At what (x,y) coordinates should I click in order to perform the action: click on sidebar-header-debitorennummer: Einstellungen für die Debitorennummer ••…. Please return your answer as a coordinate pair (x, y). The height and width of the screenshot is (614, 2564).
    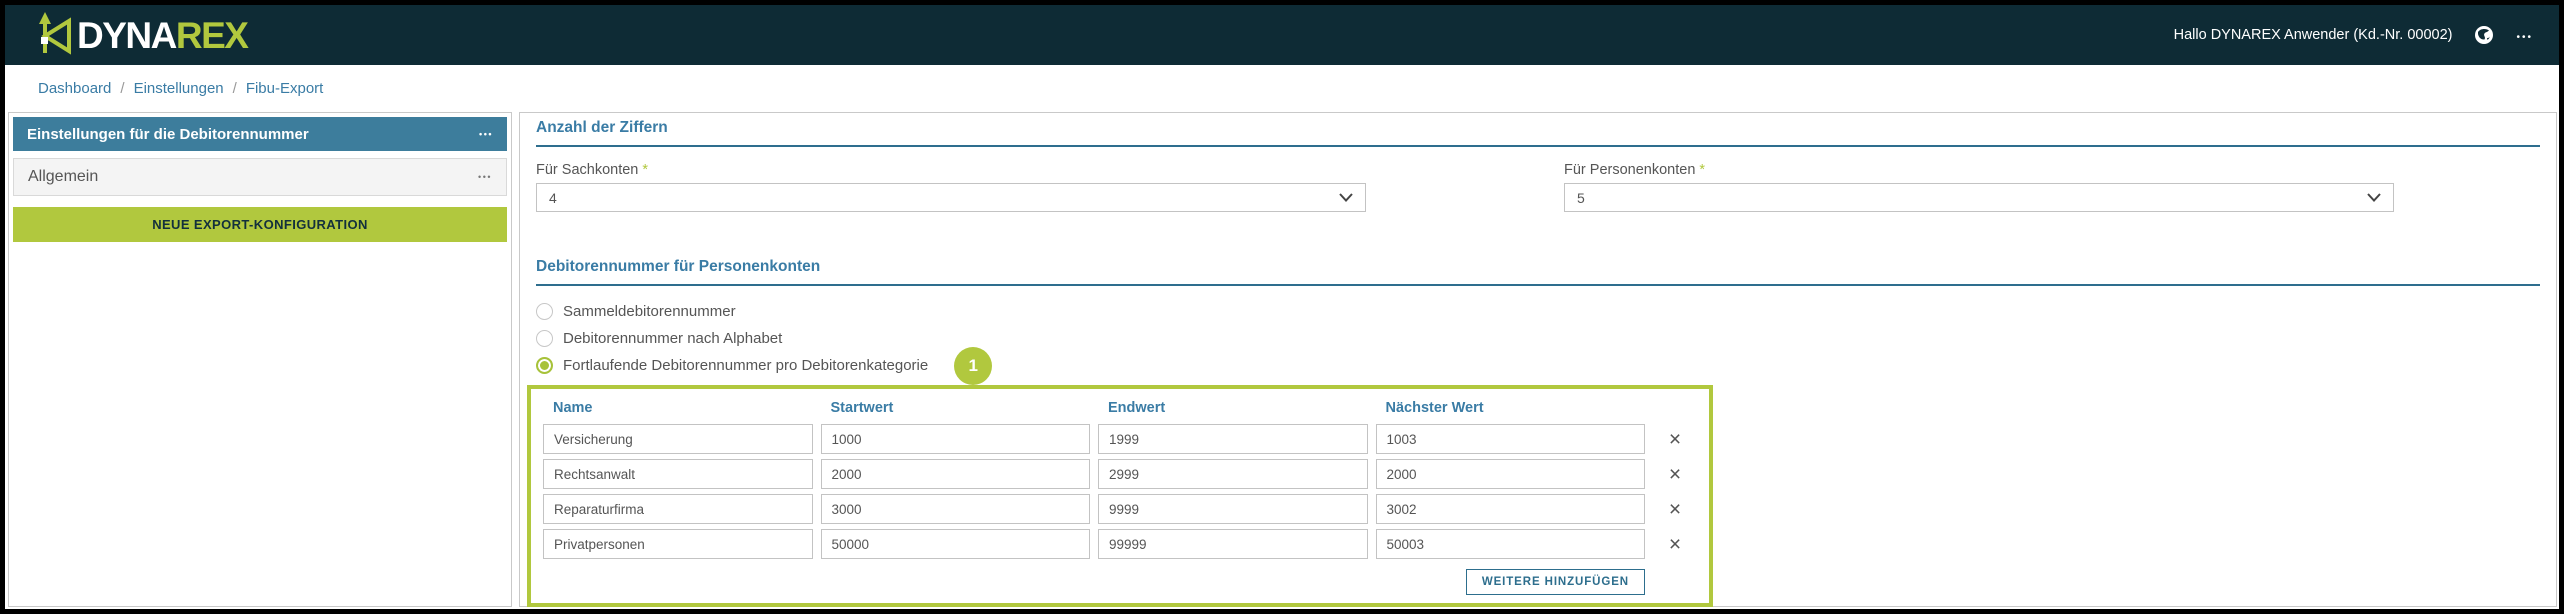
    Looking at the image, I should click on (260, 134).